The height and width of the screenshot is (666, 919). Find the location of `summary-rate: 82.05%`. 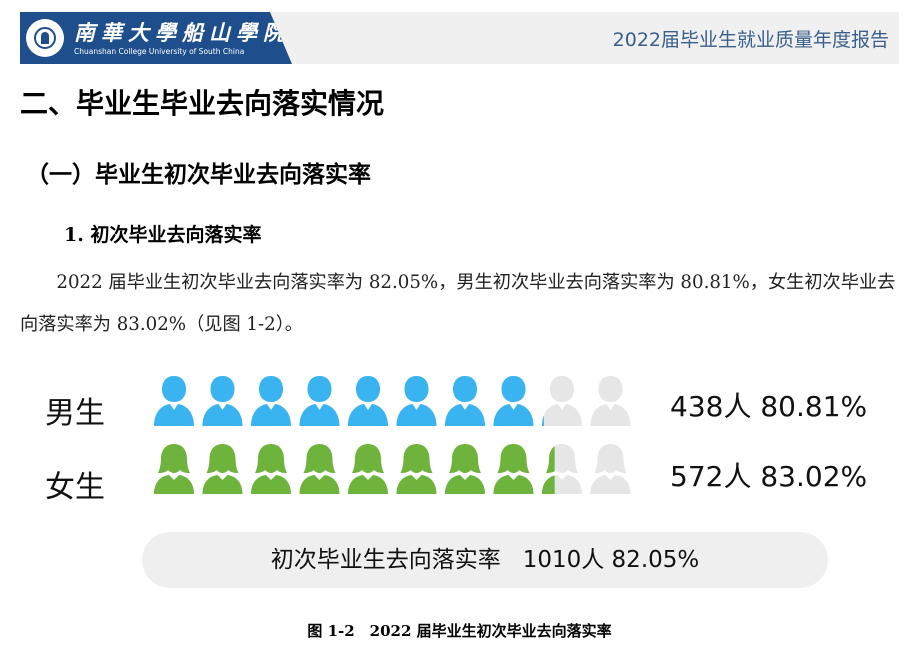

summary-rate: 82.05% is located at coordinates (655, 560).